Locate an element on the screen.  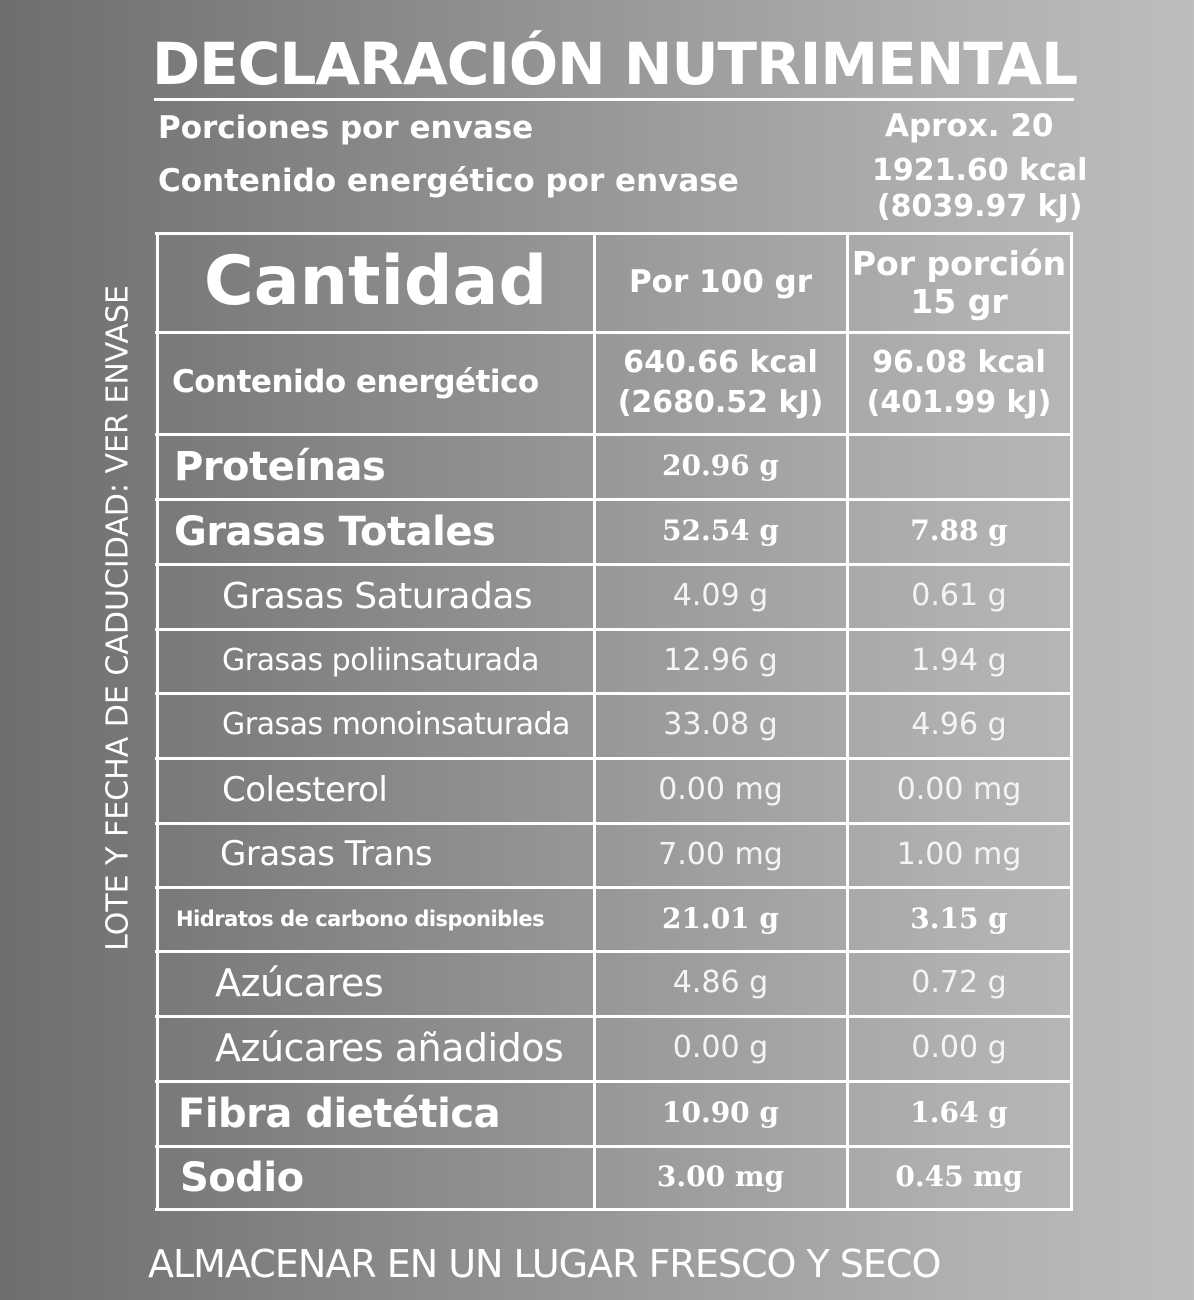
row-label: Grasas monoinsaturada is located at coordinates (396, 725).